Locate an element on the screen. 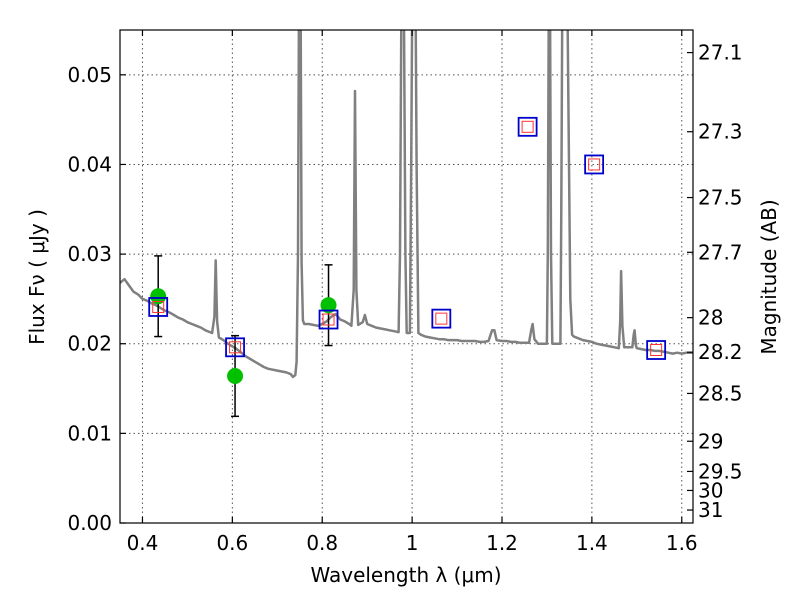 This screenshot has height=600, width=800. x-tick-label: 0.4 is located at coordinates (143, 543).